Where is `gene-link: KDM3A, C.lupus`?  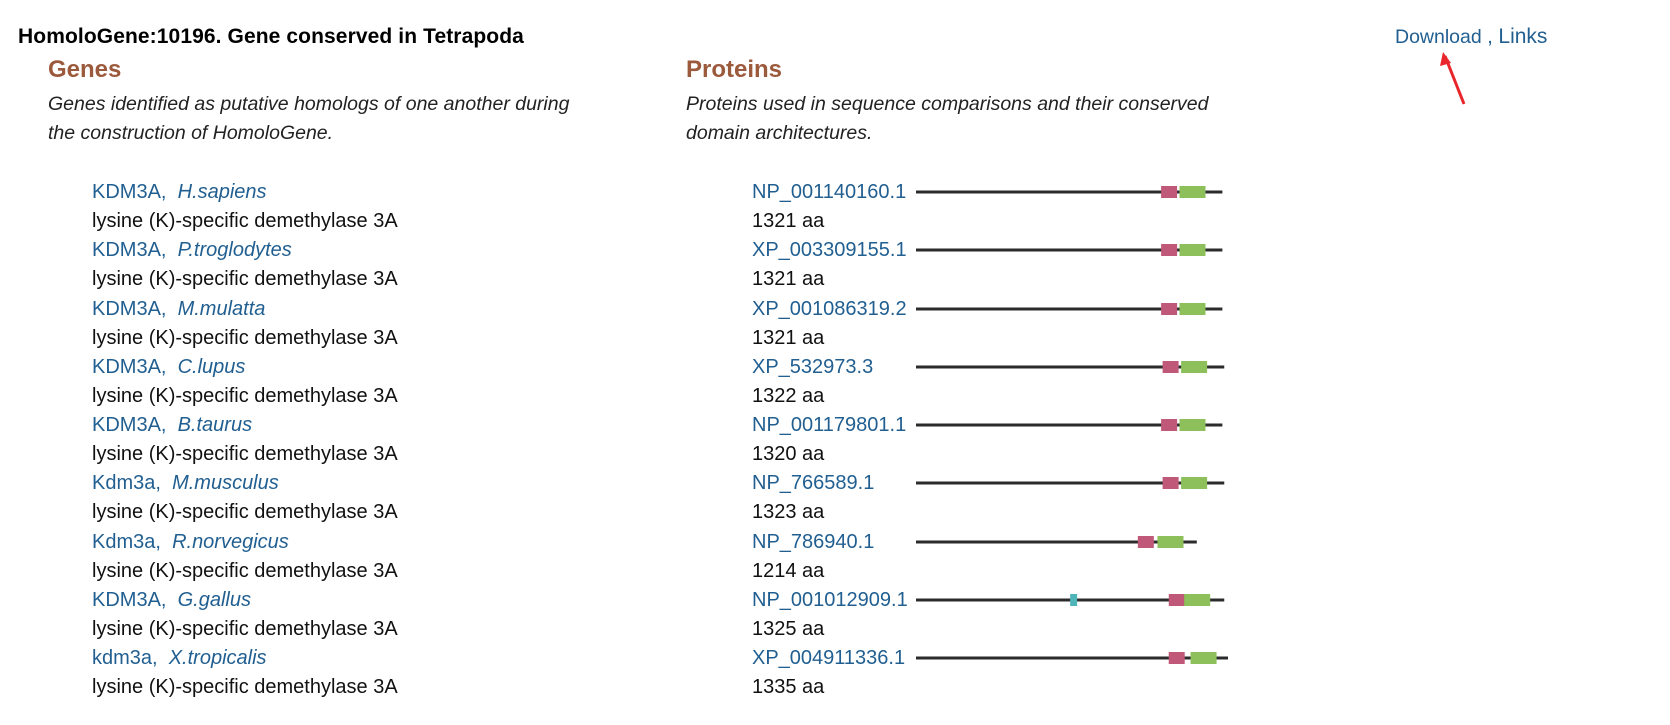 gene-link: KDM3A, C.lupus is located at coordinates (169, 366).